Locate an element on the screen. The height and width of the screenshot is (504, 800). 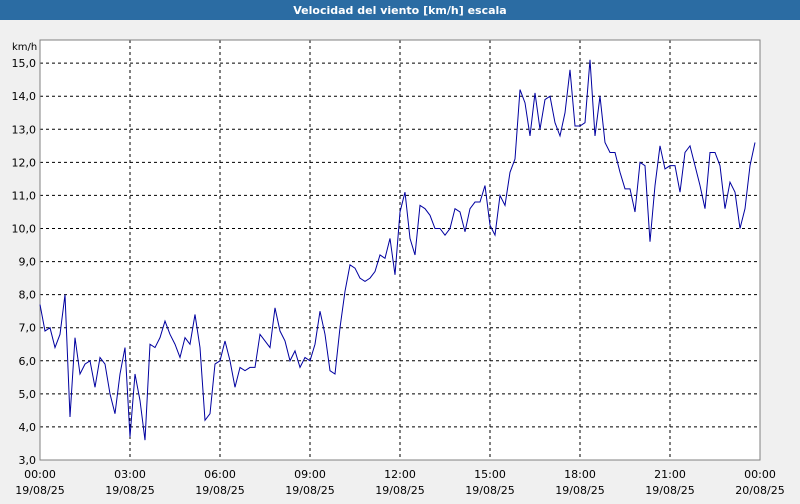
x-tick-label: 12:00 is located at coordinates (400, 474).